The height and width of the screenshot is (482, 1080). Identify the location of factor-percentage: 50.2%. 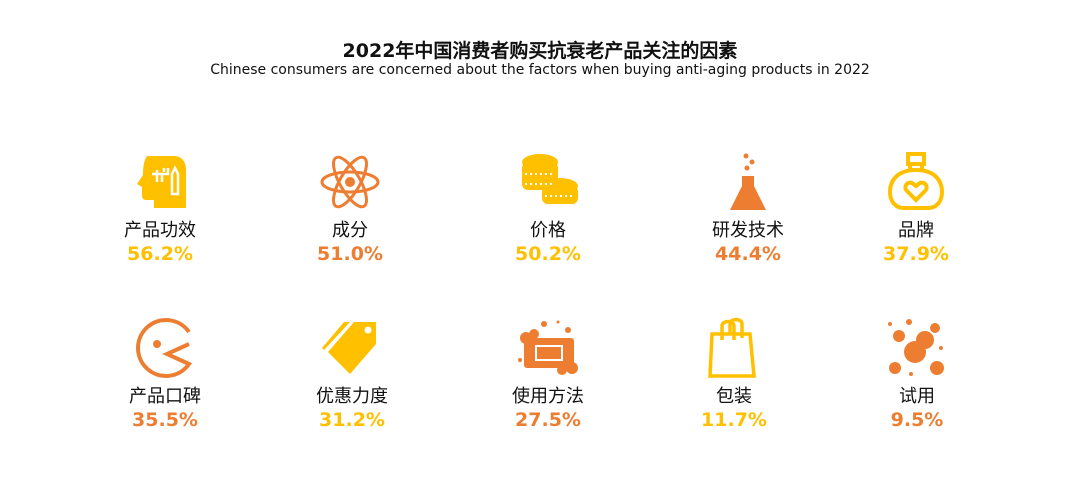
(548, 254).